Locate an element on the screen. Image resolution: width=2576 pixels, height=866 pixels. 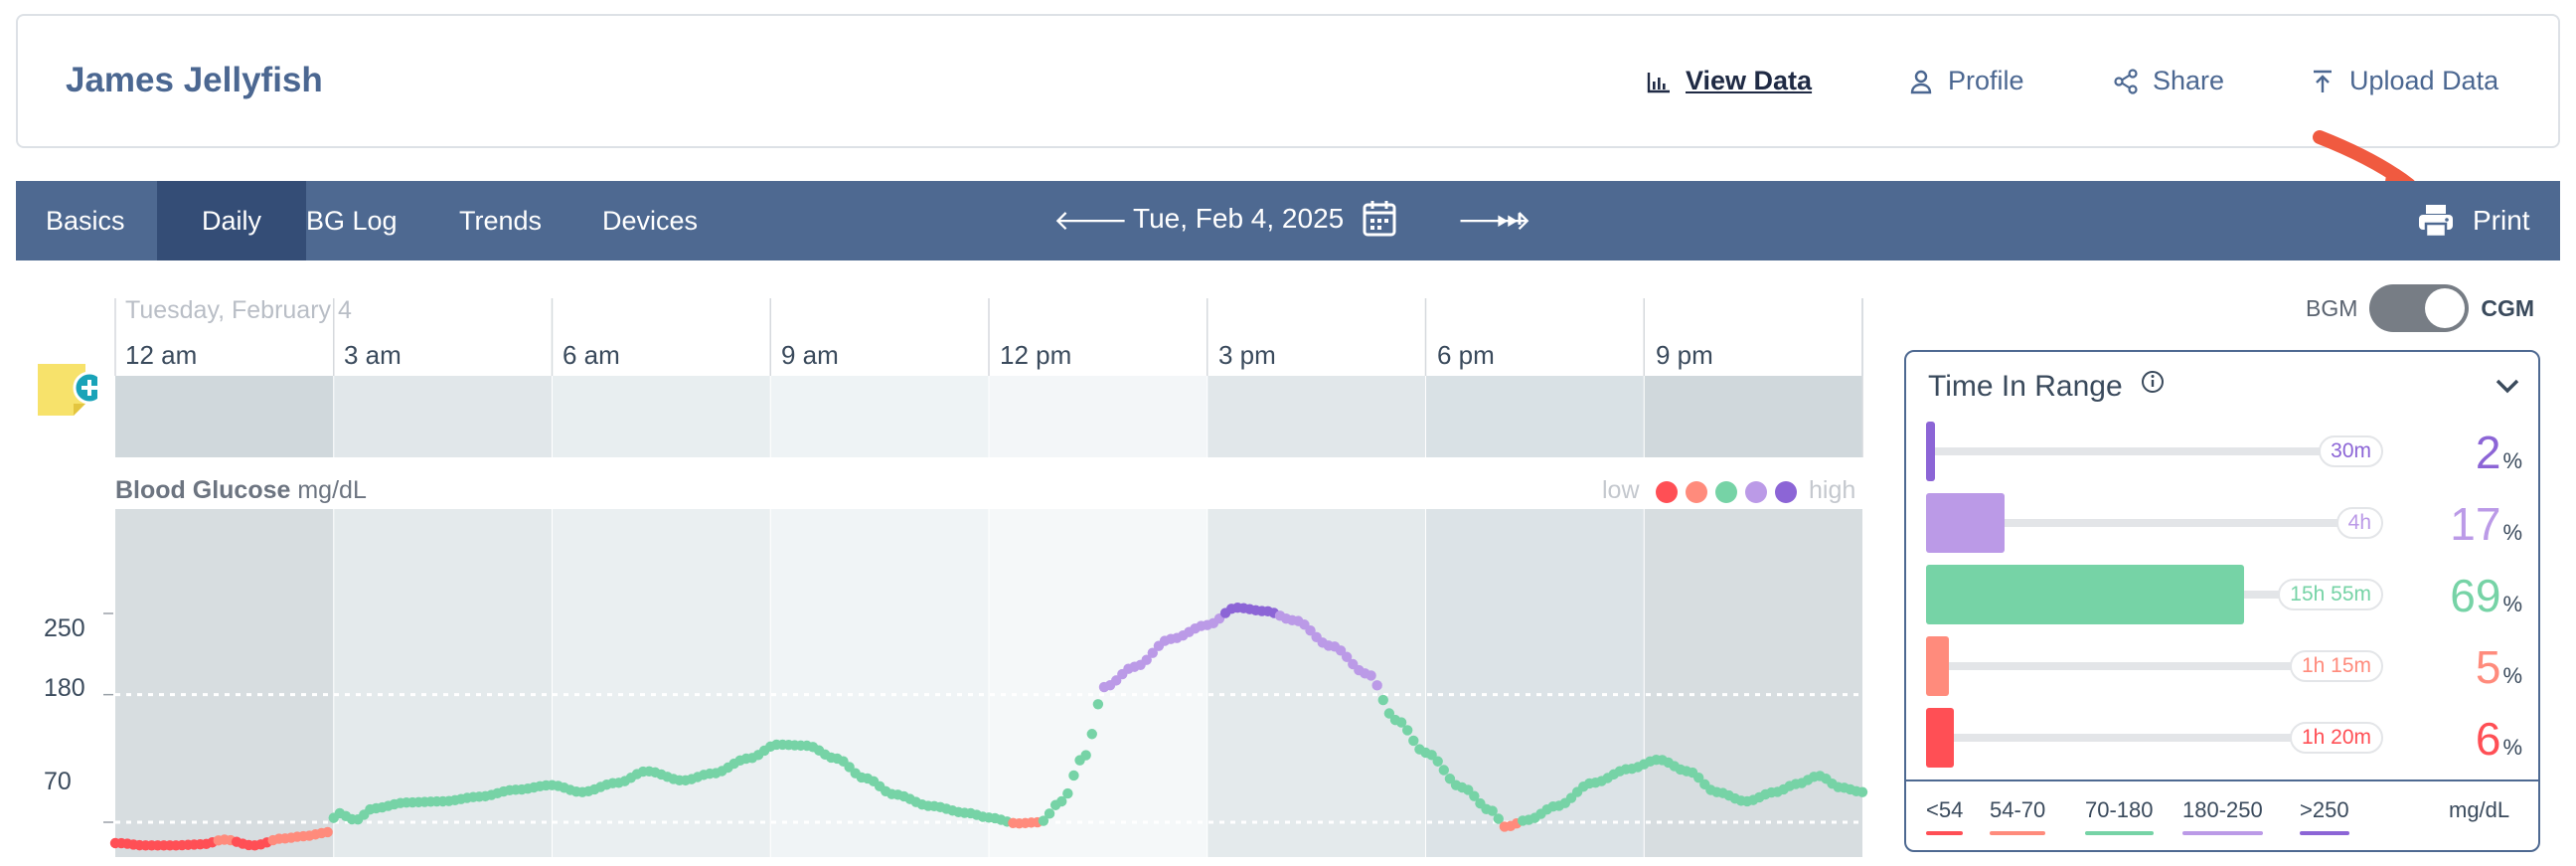
next-day-arrow-icon: 🡒 is located at coordinates (1494, 221).